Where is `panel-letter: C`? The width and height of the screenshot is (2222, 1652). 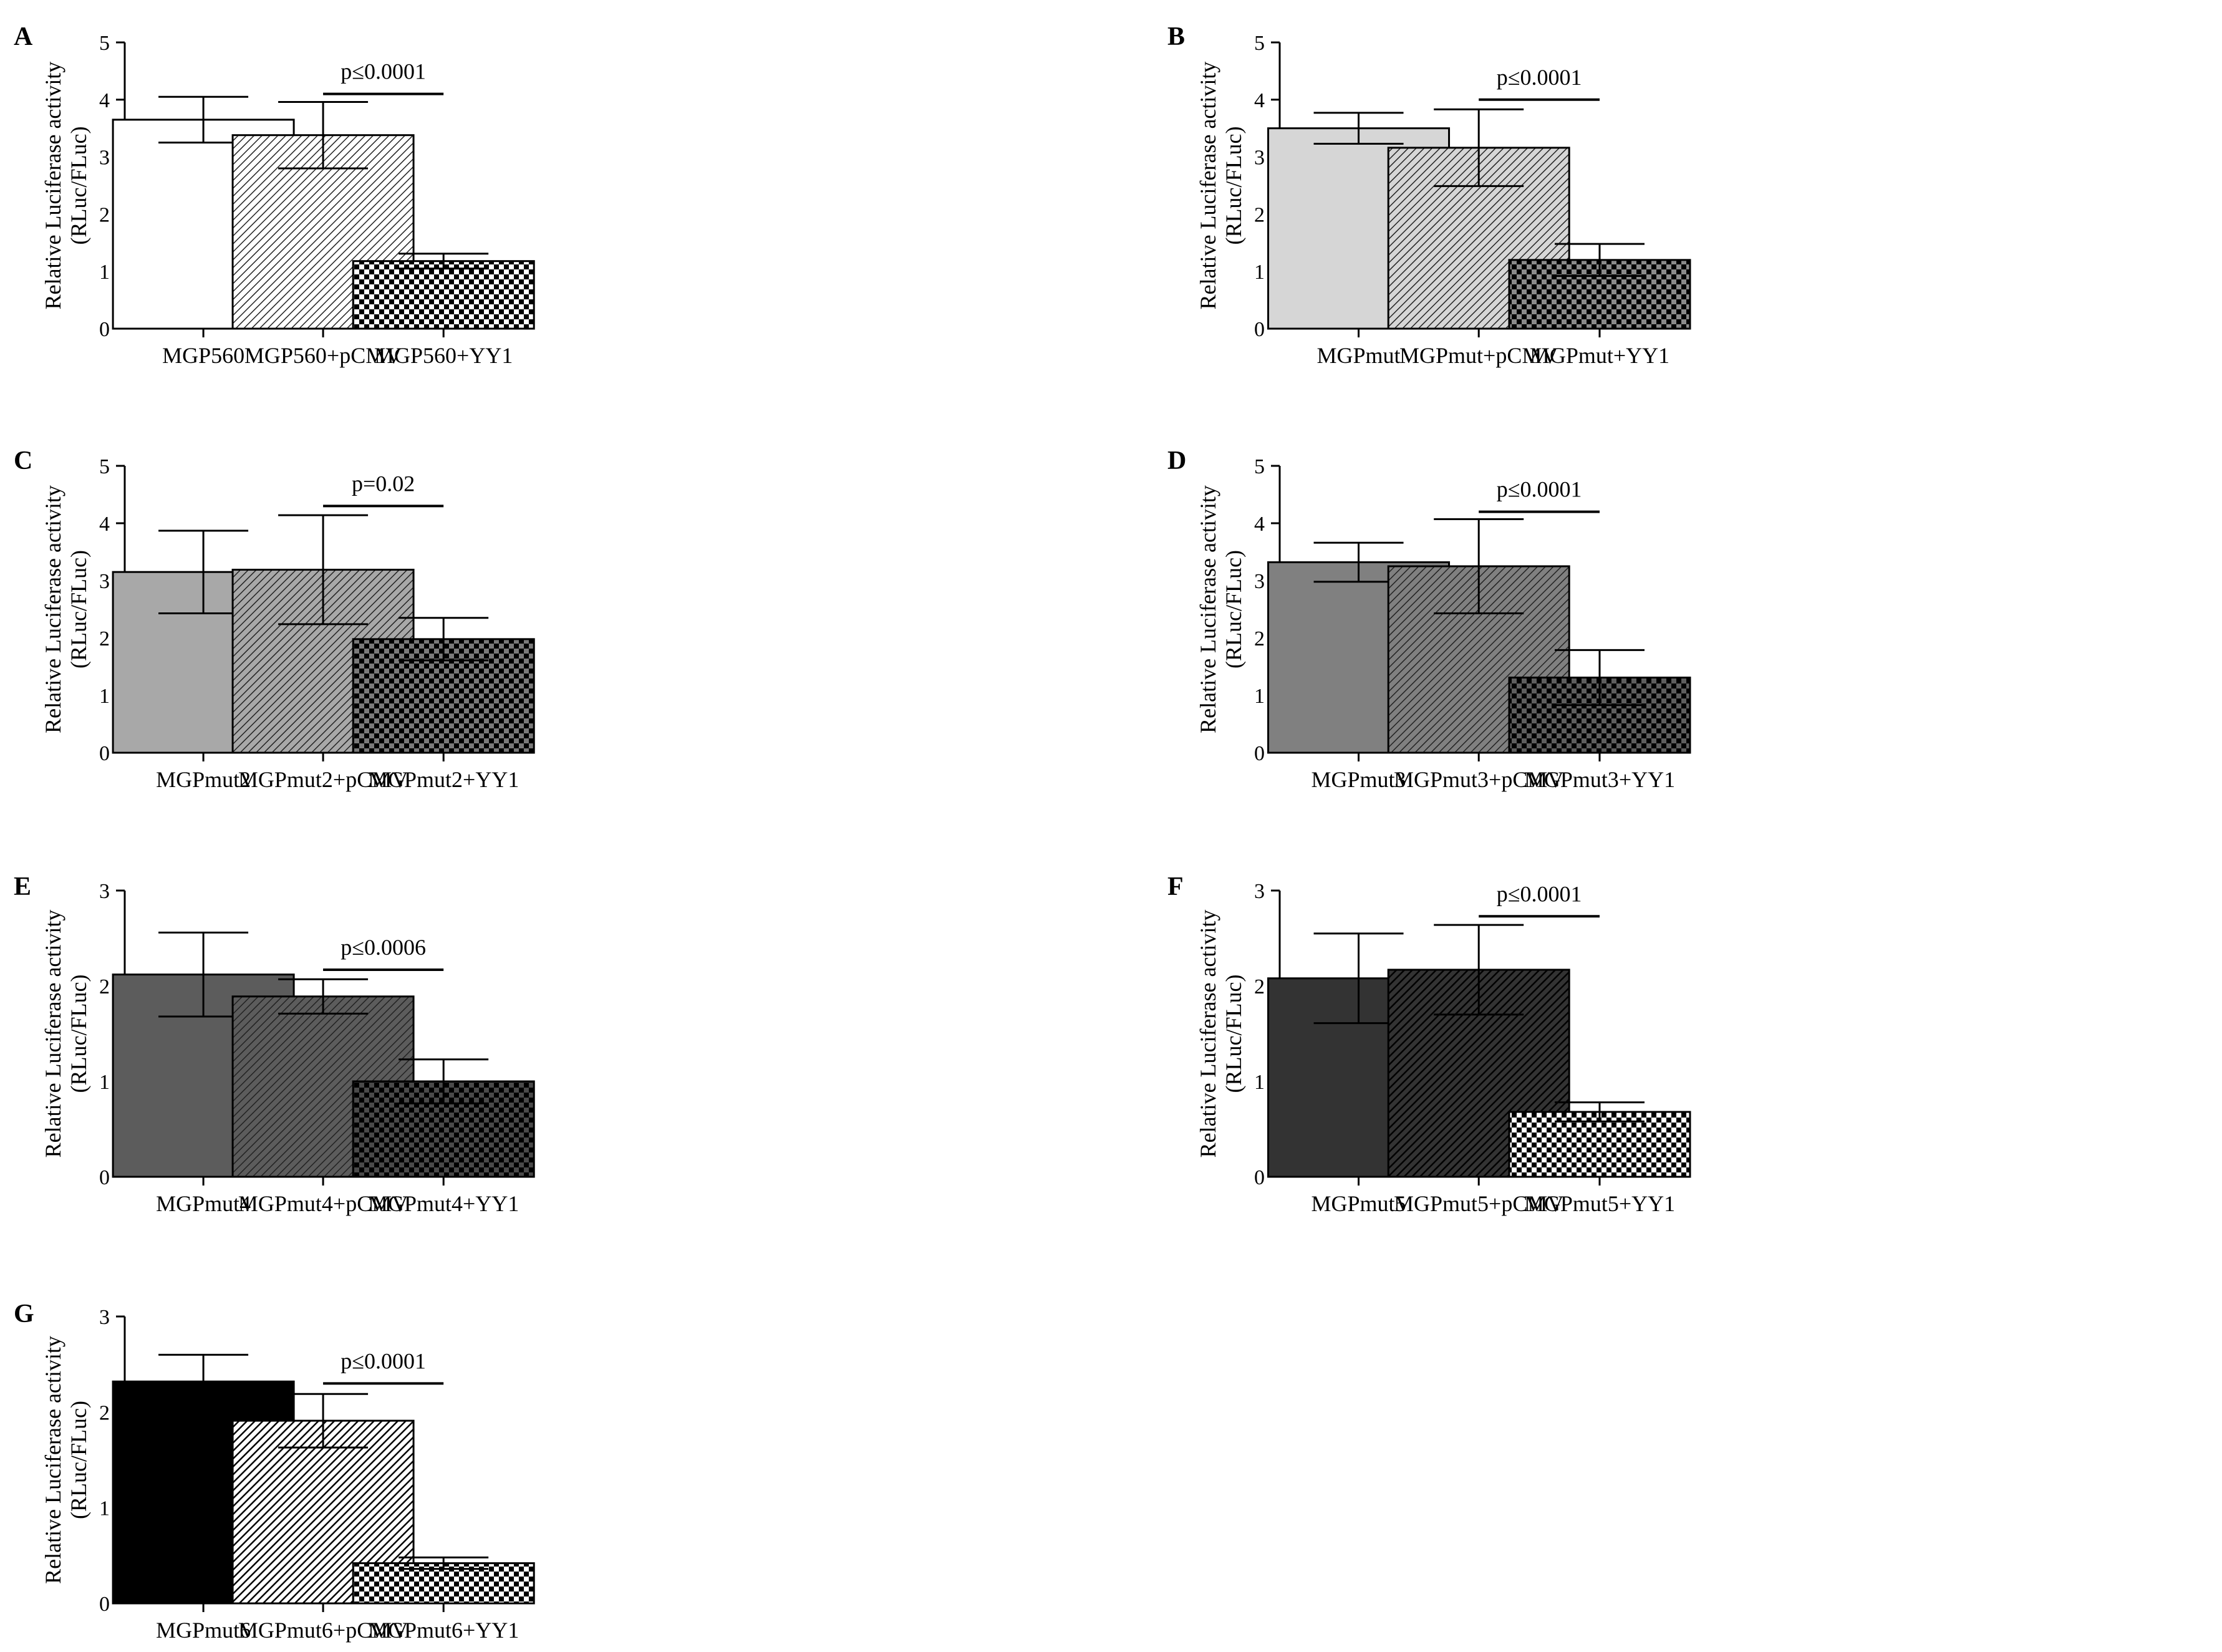
panel-letter: C is located at coordinates (23, 461).